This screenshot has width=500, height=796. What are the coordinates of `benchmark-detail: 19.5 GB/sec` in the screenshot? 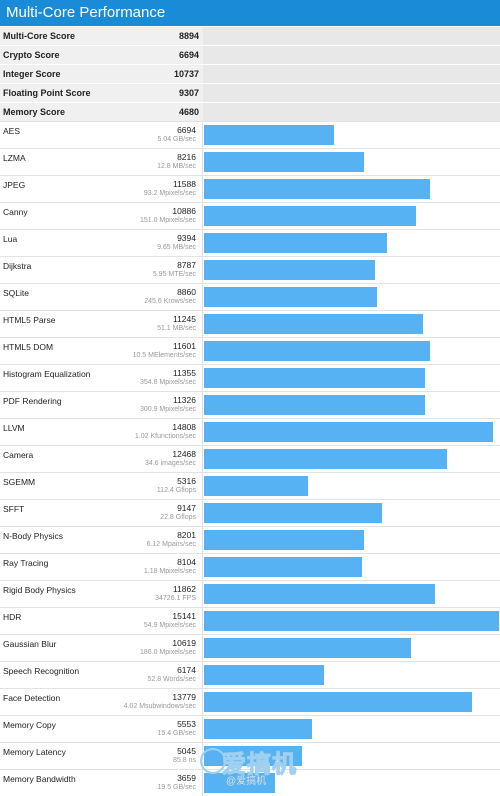 It's located at (176, 787).